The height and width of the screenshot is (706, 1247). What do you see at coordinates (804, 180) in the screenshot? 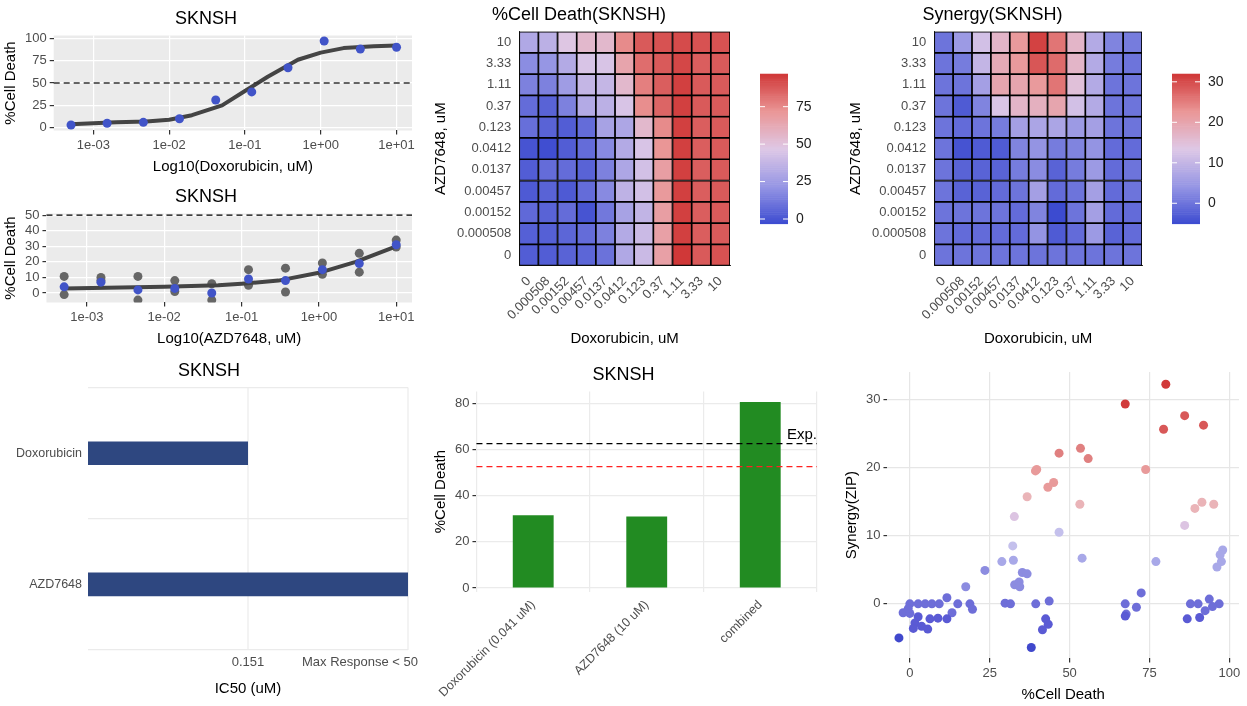
I see `color-bar-label: 25` at bounding box center [804, 180].